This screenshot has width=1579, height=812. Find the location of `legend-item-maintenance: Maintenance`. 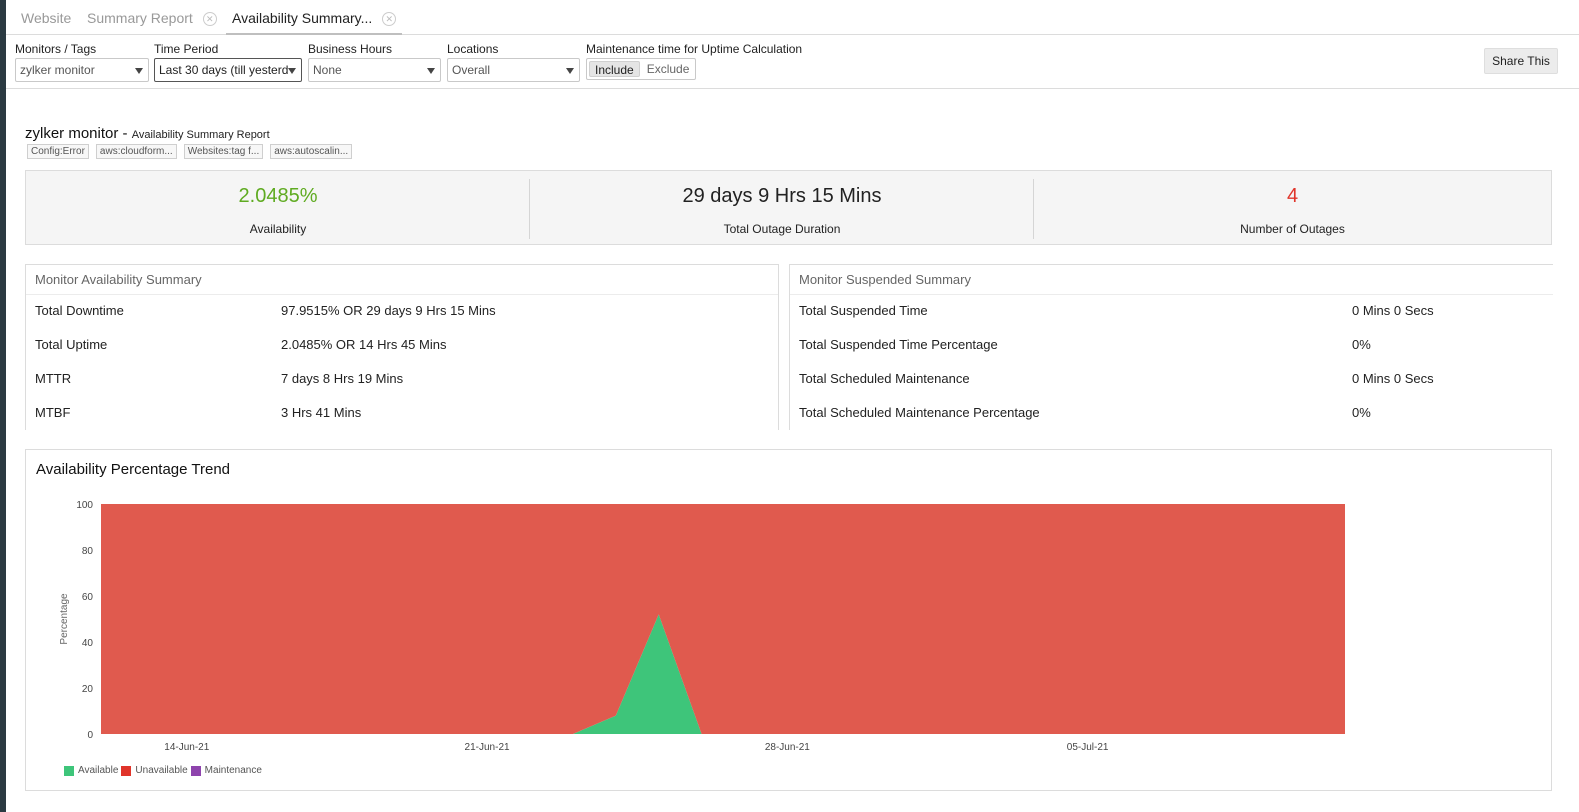

legend-item-maintenance: Maintenance is located at coordinates (226, 770).